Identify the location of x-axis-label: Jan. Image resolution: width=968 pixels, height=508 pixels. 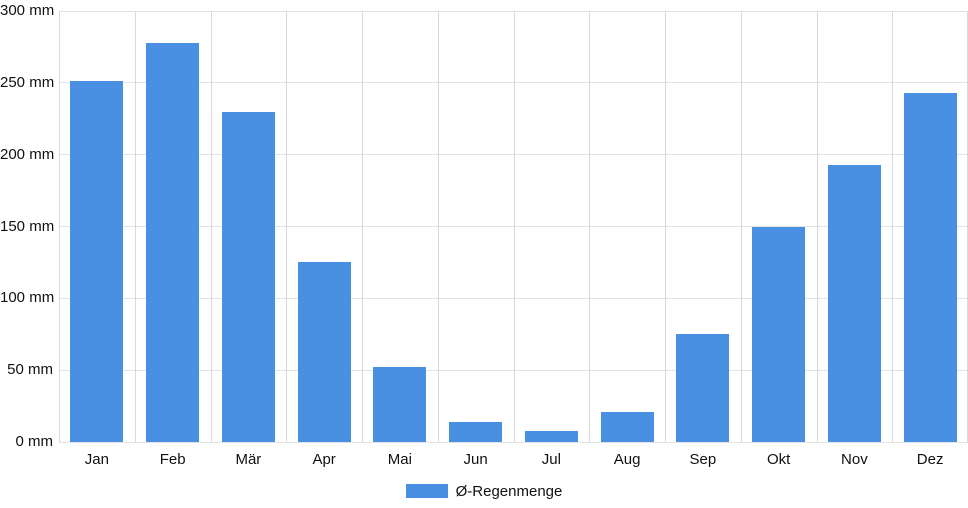
(96, 459).